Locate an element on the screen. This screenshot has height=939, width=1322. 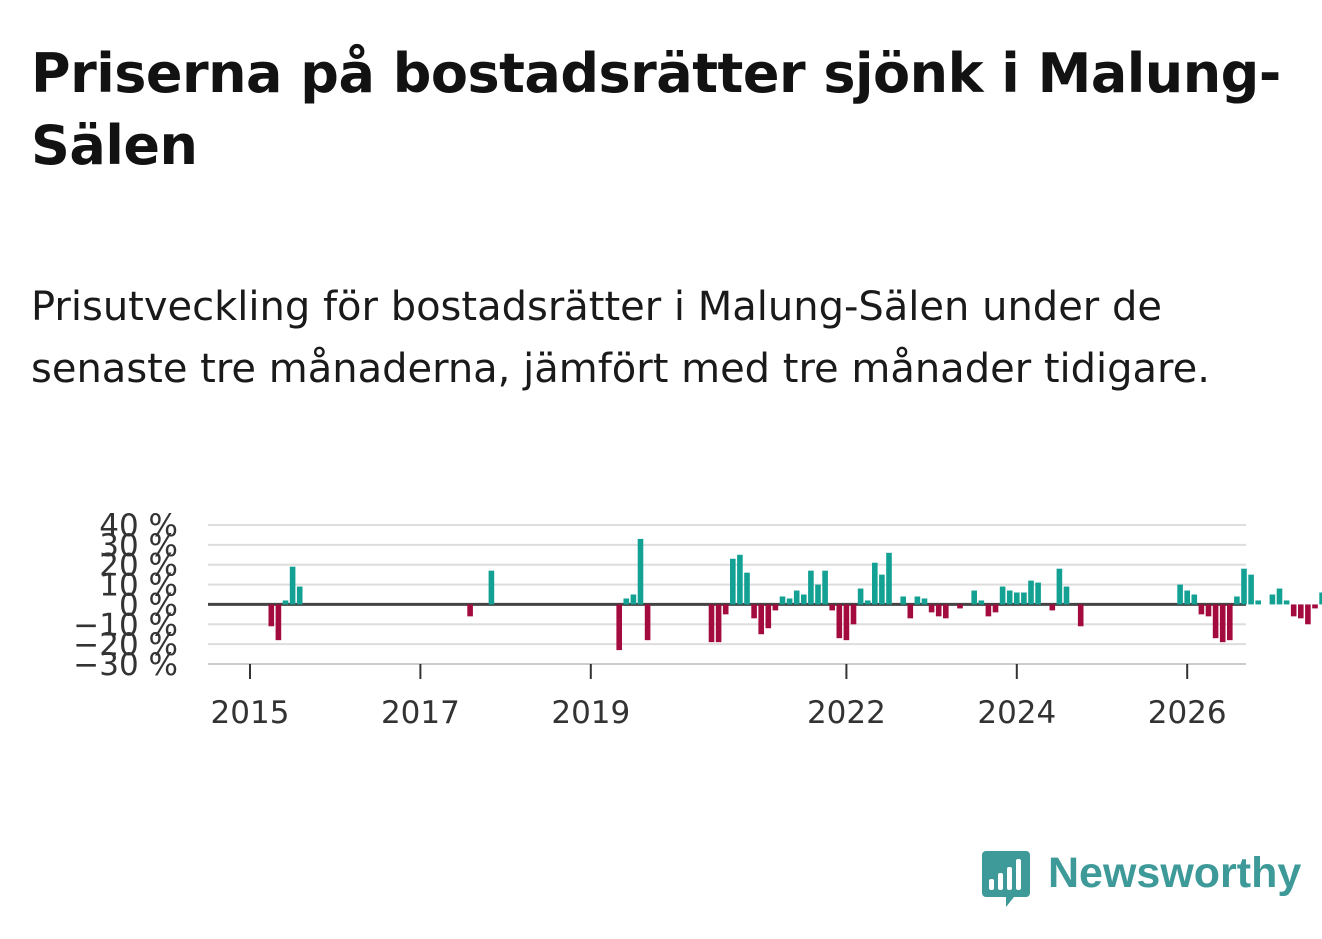
newsworthy-logo: Newsworthy is located at coordinates (1141, 881).